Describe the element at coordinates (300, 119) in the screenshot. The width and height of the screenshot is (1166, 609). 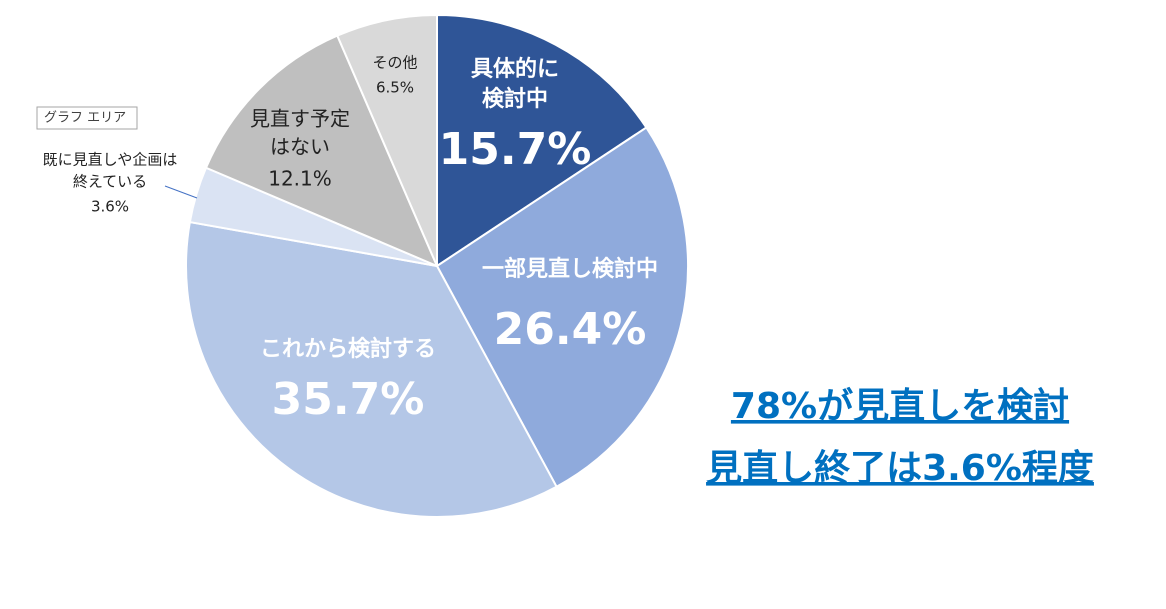
I see `slice-label: 見直す予定` at that location.